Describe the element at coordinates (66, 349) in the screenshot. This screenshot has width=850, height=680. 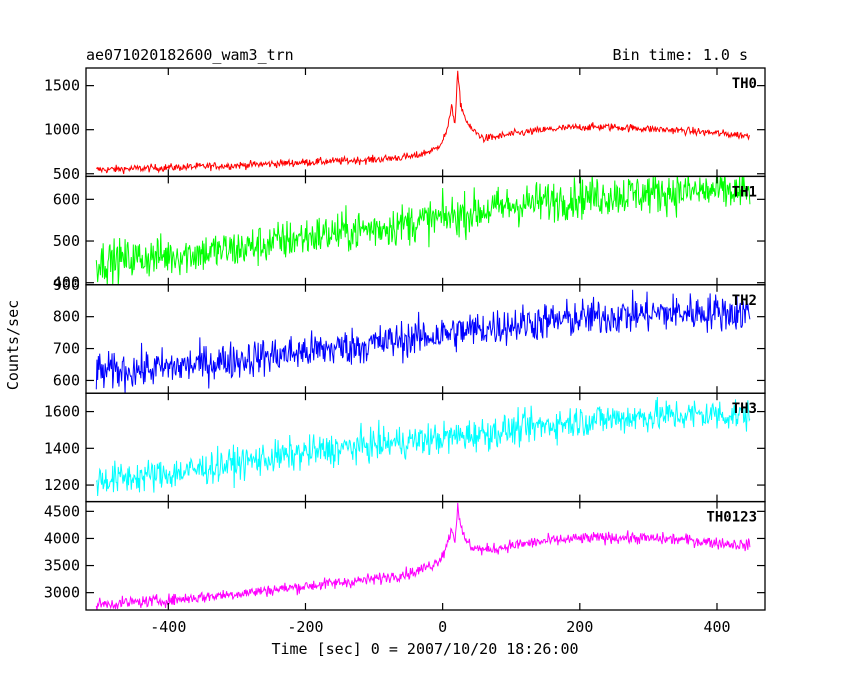
I see `y-tick-label: 700` at that location.